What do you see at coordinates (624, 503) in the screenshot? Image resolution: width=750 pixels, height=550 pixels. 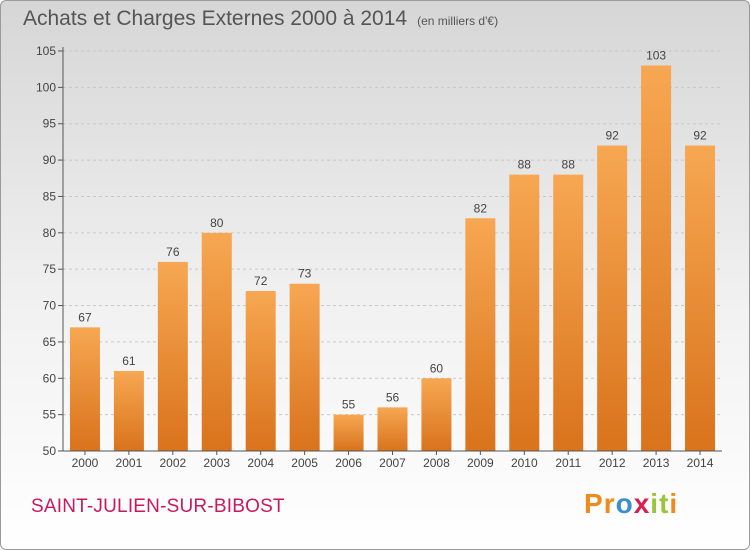 I see `logo-letter: o` at bounding box center [624, 503].